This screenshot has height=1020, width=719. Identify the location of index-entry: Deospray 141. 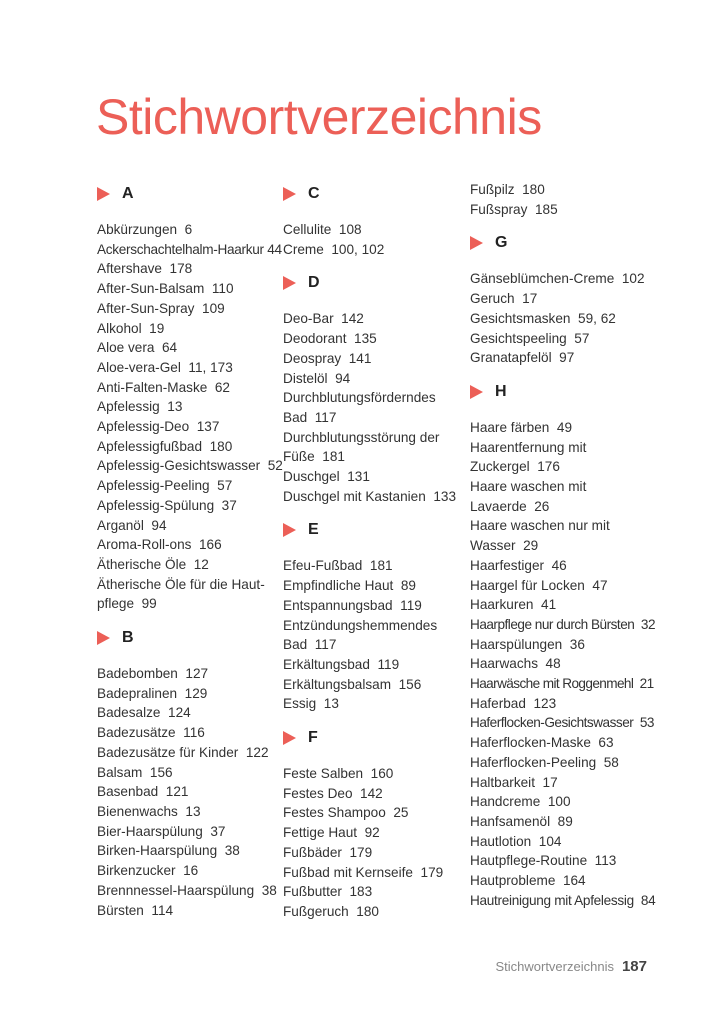
(327, 358).